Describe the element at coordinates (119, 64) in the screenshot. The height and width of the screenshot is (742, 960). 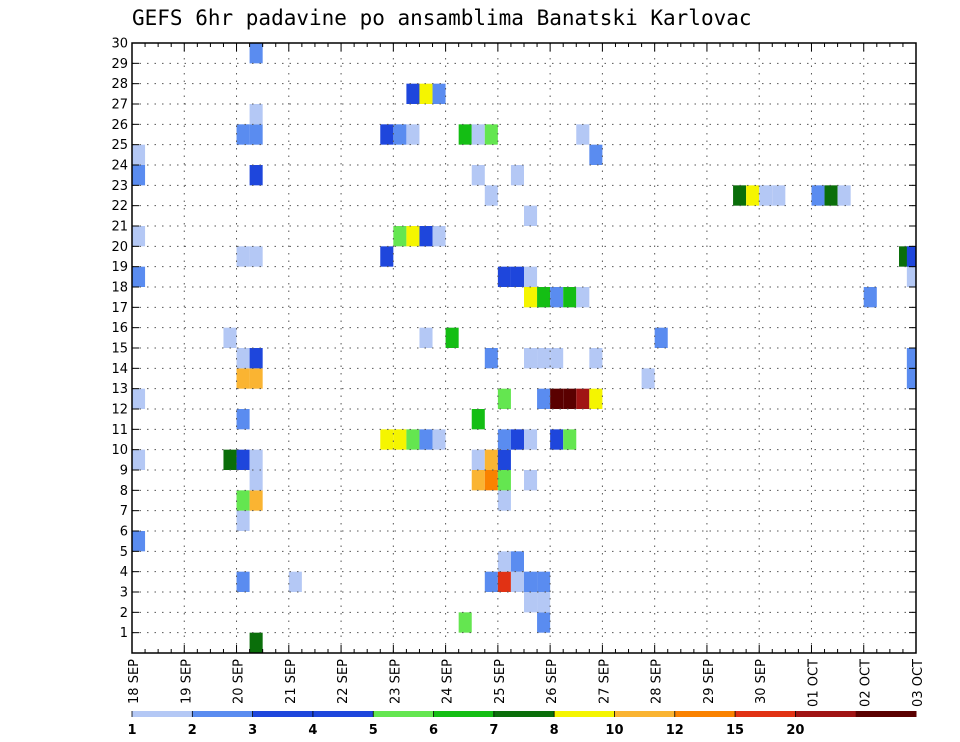
I see `y-tick-label: 29` at that location.